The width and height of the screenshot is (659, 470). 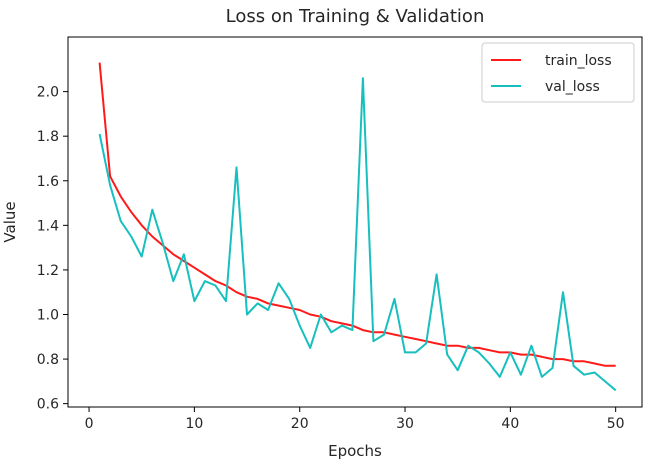 I want to click on legend-box, so click(x=558, y=72).